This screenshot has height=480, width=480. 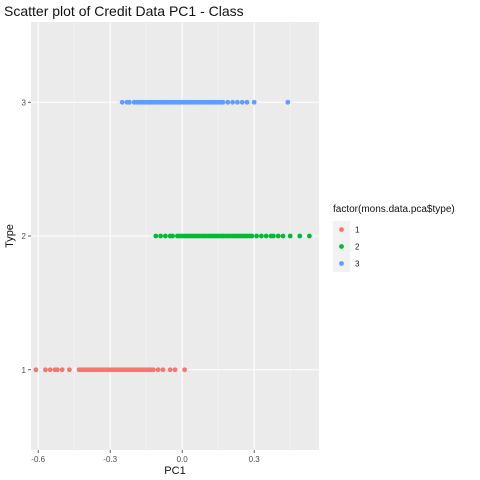 I want to click on y-axis-label: Type, so click(x=10, y=236).